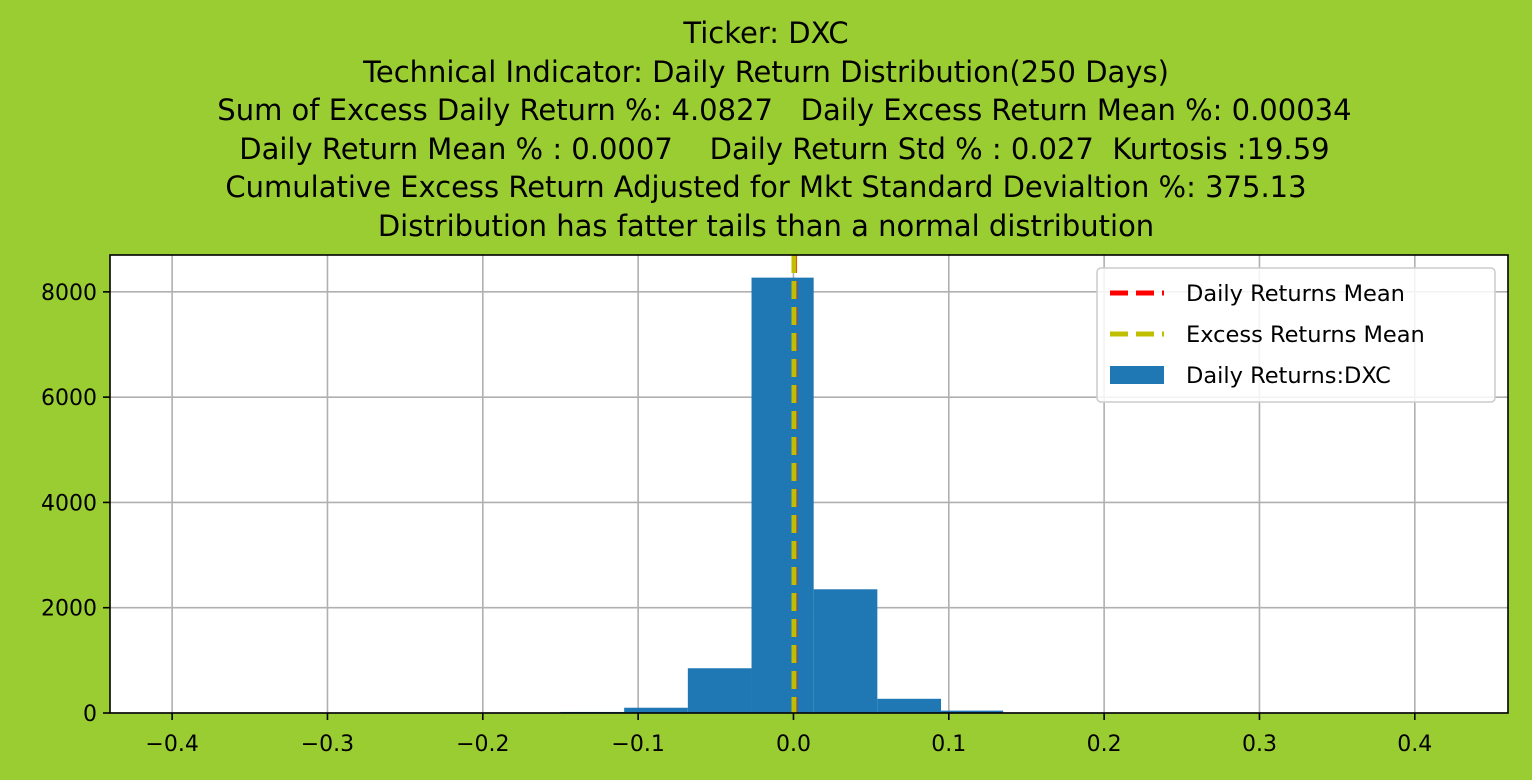 This screenshot has height=780, width=1532. What do you see at coordinates (637, 744) in the screenshot?
I see `x-tick-label-3: −0.1` at bounding box center [637, 744].